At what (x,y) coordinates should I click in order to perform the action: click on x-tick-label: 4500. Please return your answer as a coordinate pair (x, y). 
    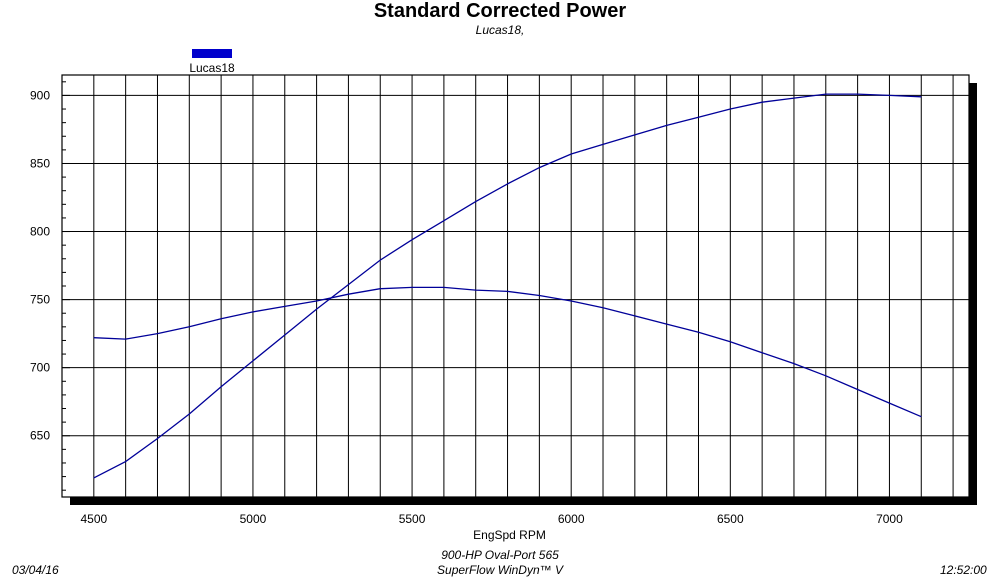
    Looking at the image, I should click on (93, 519).